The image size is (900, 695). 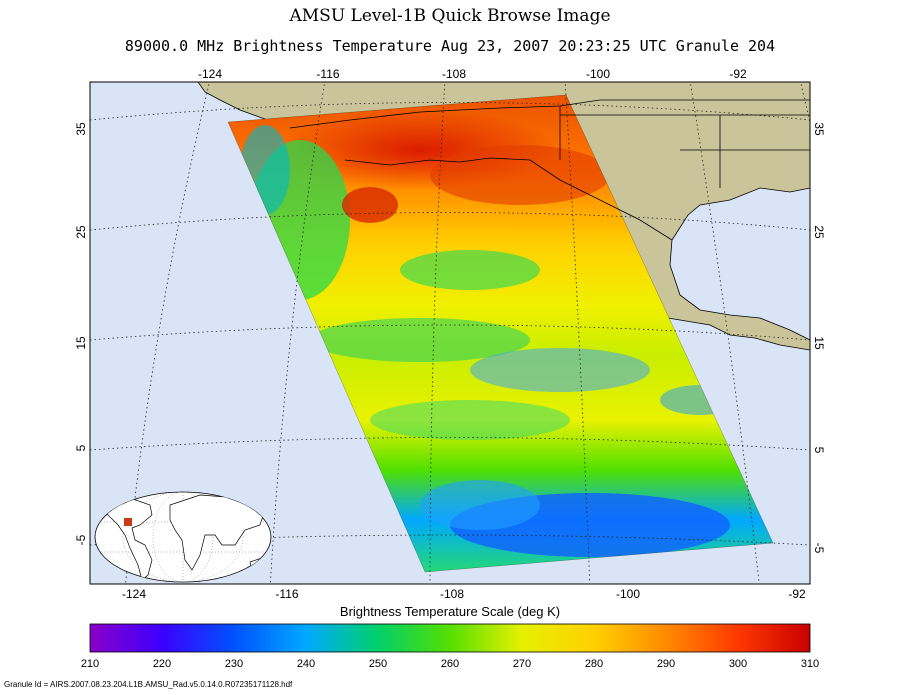 What do you see at coordinates (628, 594) in the screenshot?
I see `lon-tick-bottom: -100` at bounding box center [628, 594].